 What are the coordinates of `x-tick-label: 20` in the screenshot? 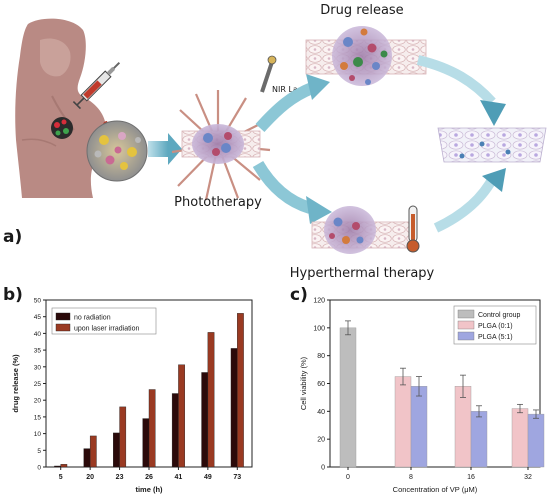 It's located at (90, 477).